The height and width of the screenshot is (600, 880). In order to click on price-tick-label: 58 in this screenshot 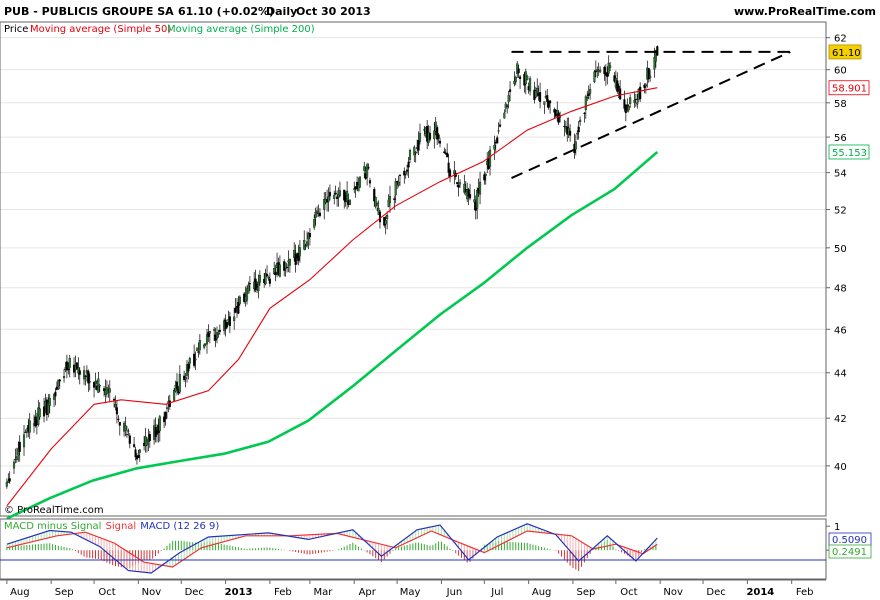, I will do `click(840, 104)`.